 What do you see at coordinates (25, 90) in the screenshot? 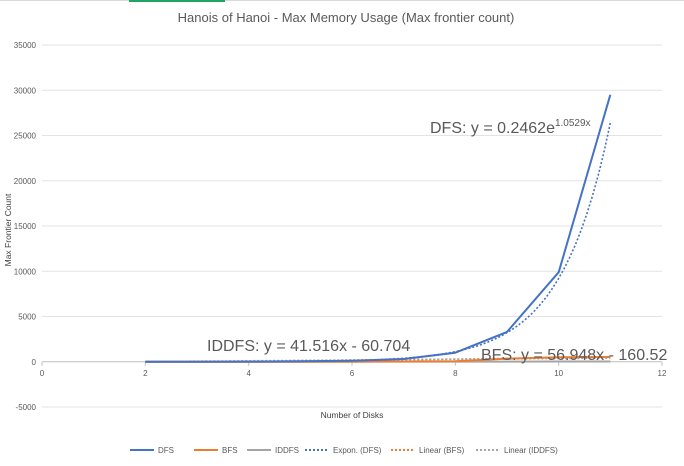
I see `y-tick-label: 30000` at bounding box center [25, 90].